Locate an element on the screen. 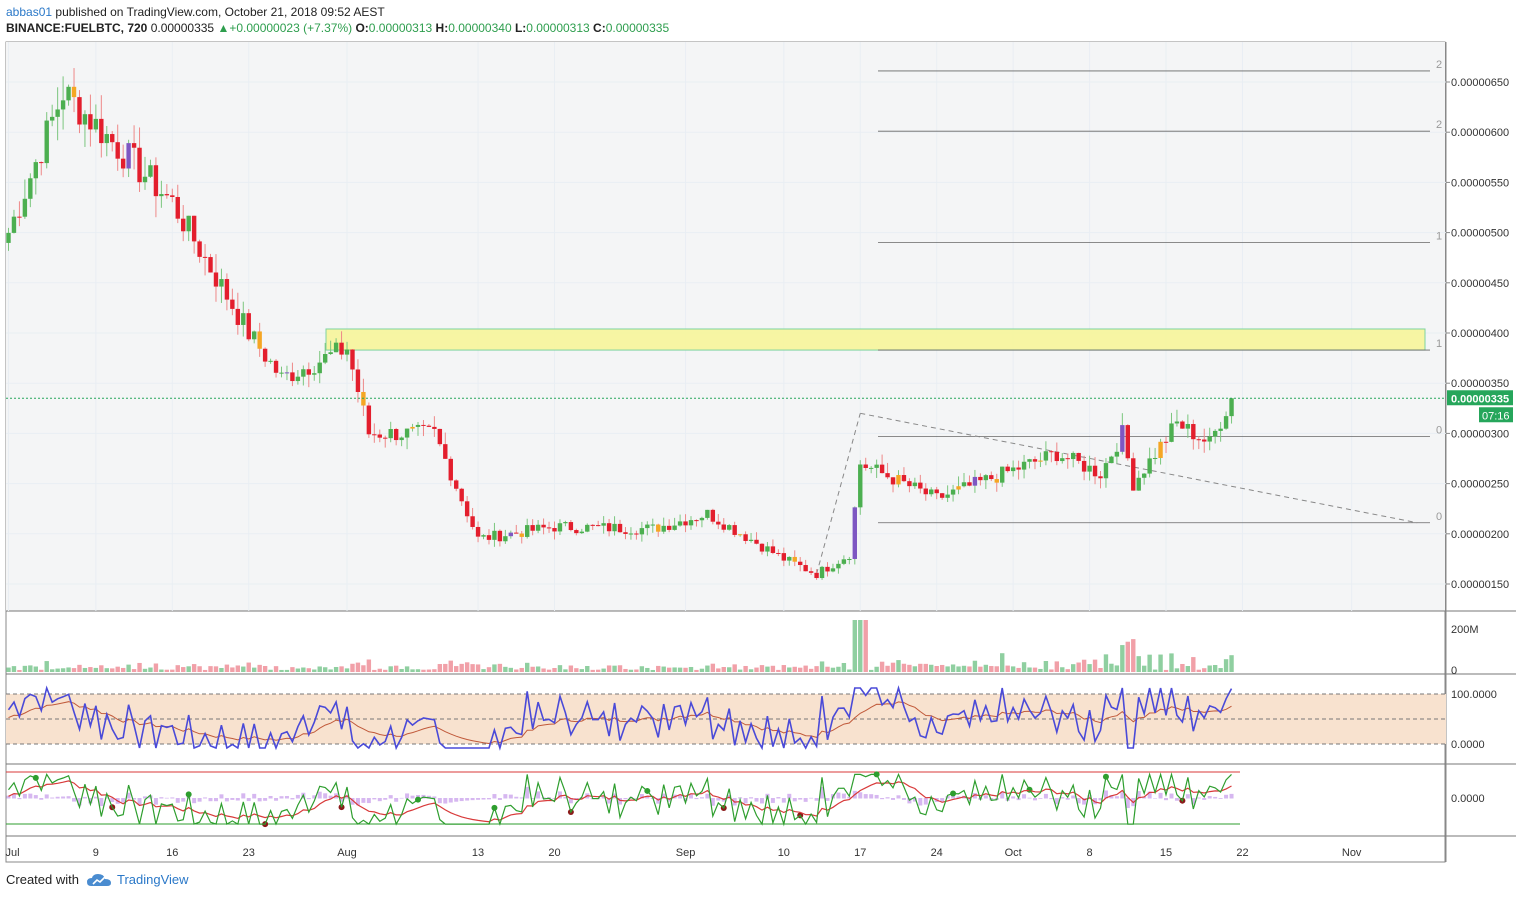 This screenshot has height=899, width=1521. x-tick-label: Sep is located at coordinates (686, 853).